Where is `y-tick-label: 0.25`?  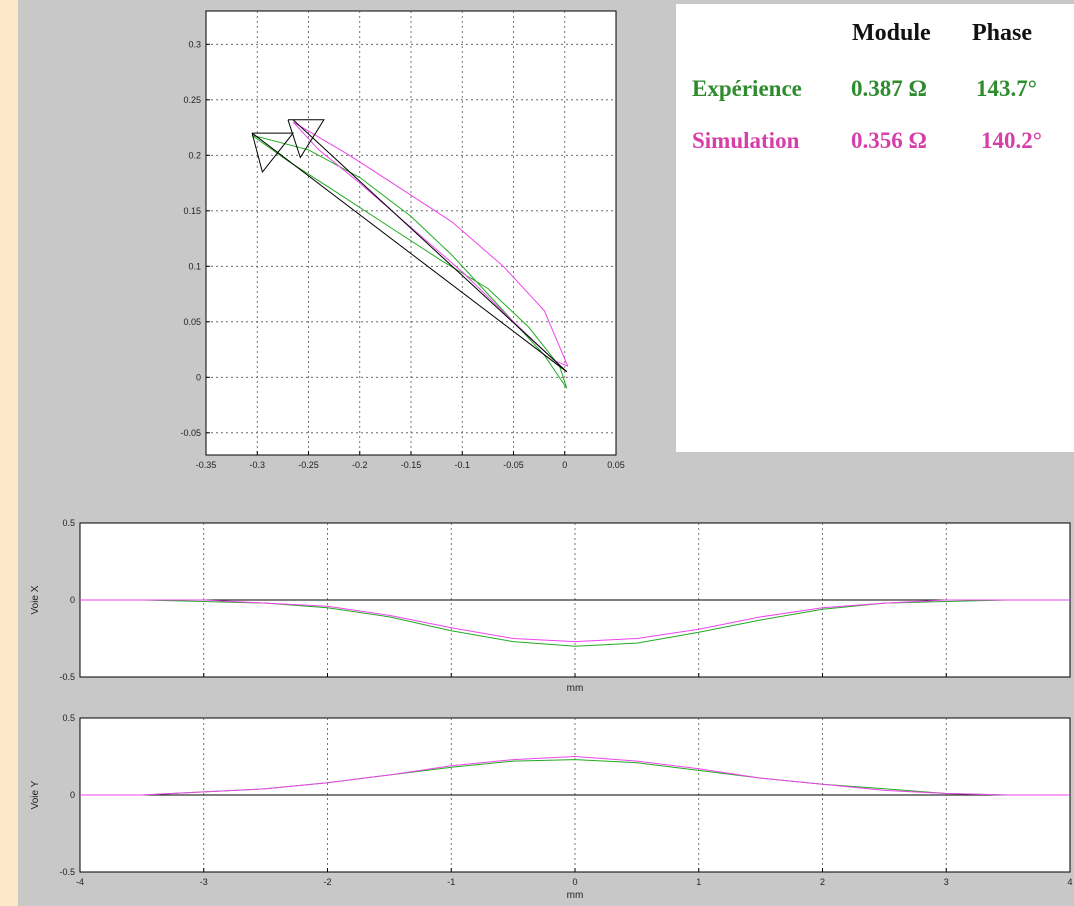 y-tick-label: 0.25 is located at coordinates (192, 100).